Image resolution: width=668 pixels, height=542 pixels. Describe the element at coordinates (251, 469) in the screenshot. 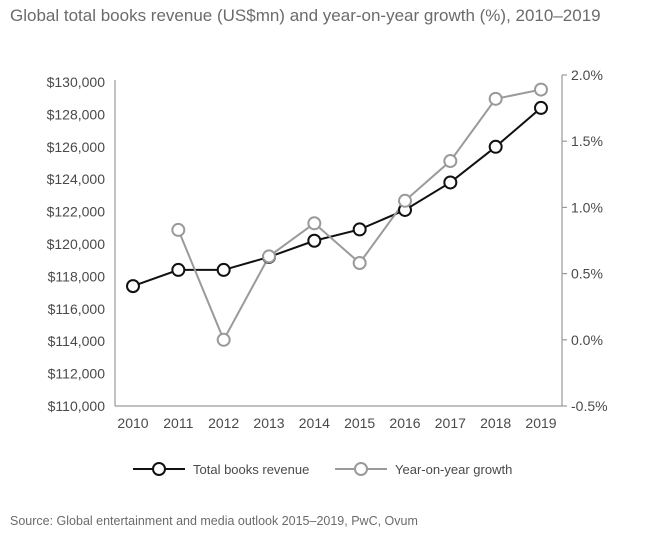

I see `legend-revenue-label: Total books revenue` at that location.